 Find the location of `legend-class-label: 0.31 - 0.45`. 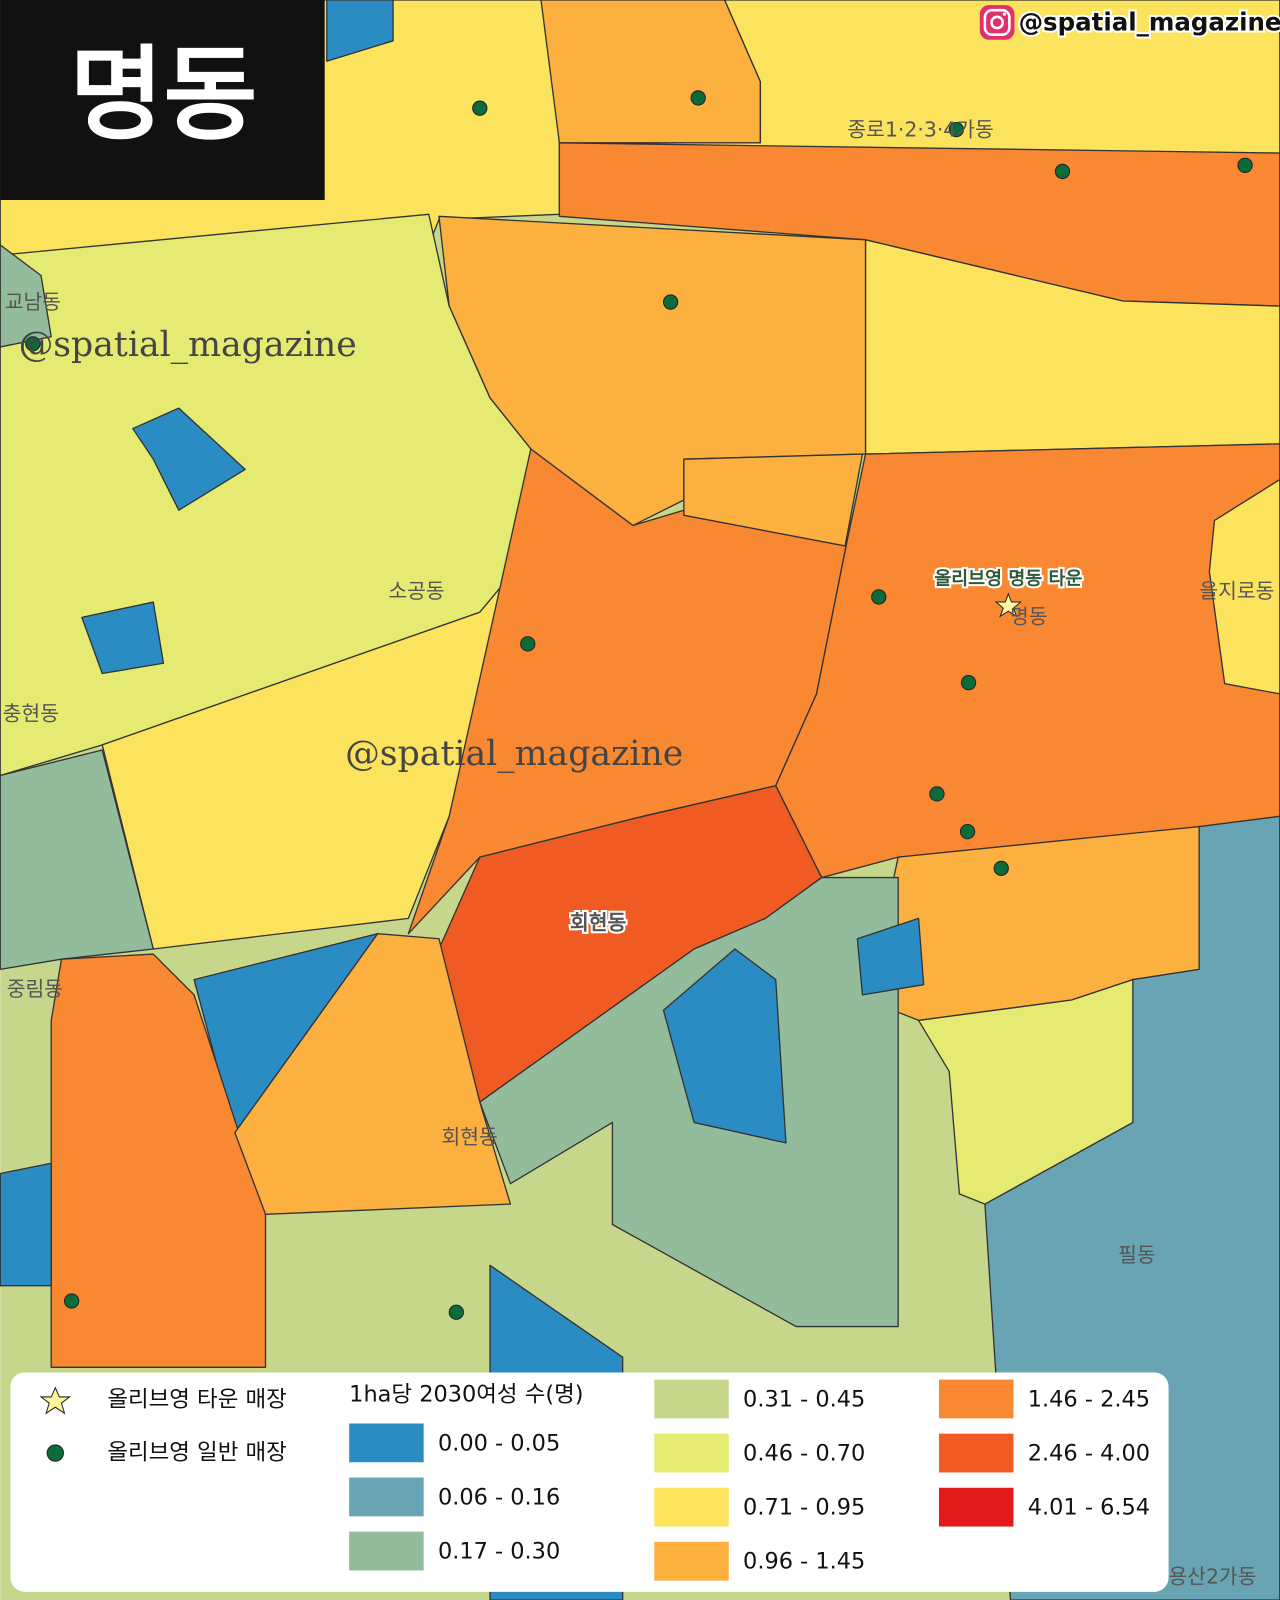

legend-class-label: 0.31 - 0.45 is located at coordinates (804, 1400).